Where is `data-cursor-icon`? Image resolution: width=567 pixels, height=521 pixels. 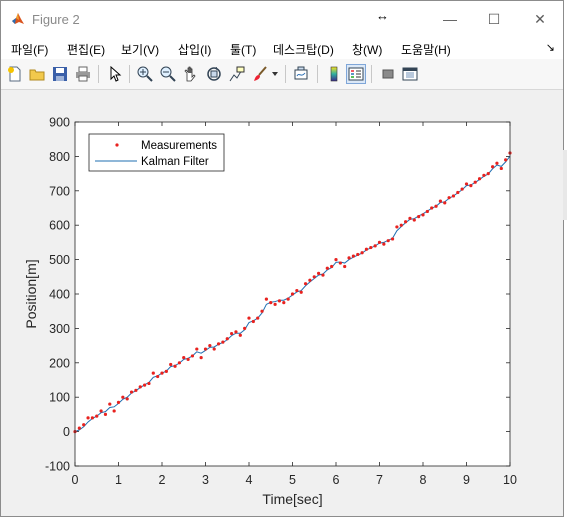 data-cursor-icon is located at coordinates (237, 74).